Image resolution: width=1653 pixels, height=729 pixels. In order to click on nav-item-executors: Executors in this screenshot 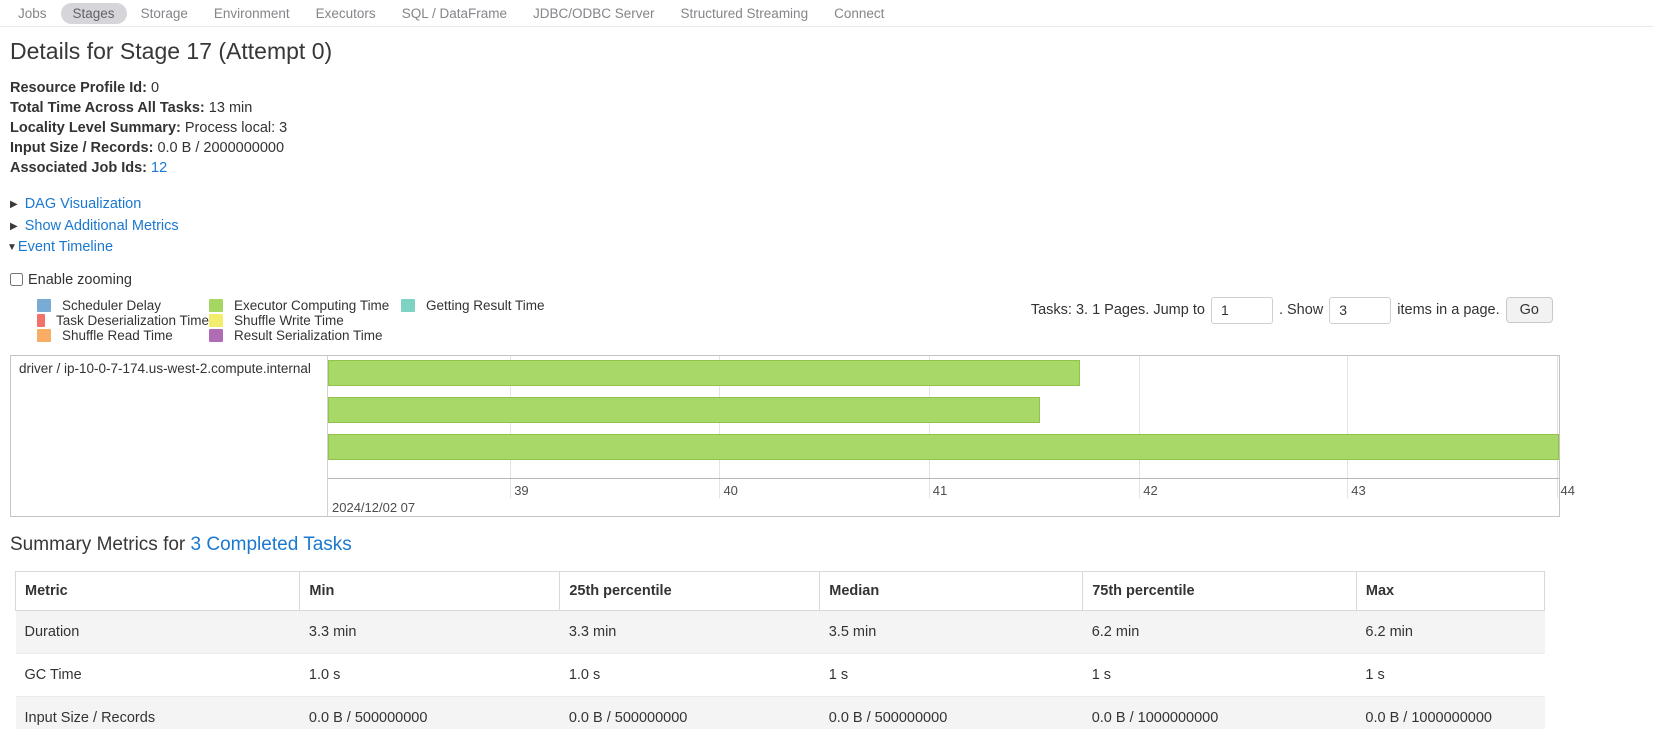, I will do `click(345, 13)`.